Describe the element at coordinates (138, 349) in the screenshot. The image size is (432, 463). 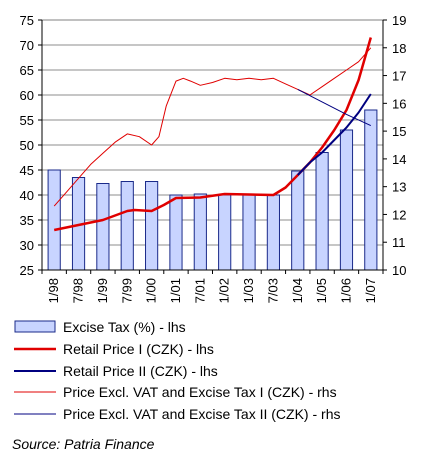
I see `legend-label: Retail Price I (CZK) - lhs` at that location.